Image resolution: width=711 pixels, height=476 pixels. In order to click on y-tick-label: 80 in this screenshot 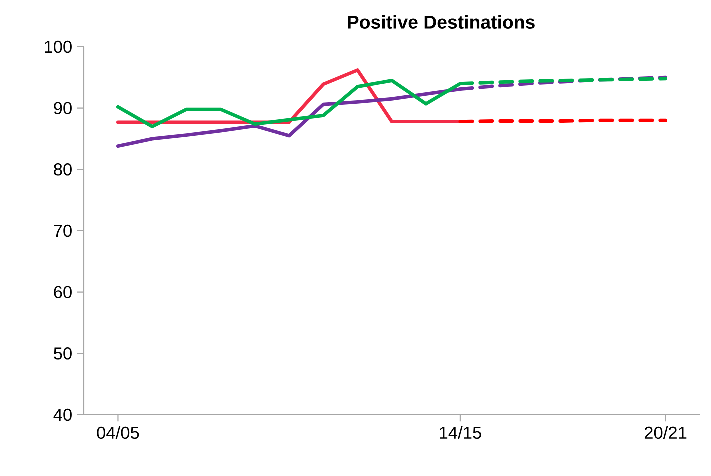, I will do `click(63, 170)`.